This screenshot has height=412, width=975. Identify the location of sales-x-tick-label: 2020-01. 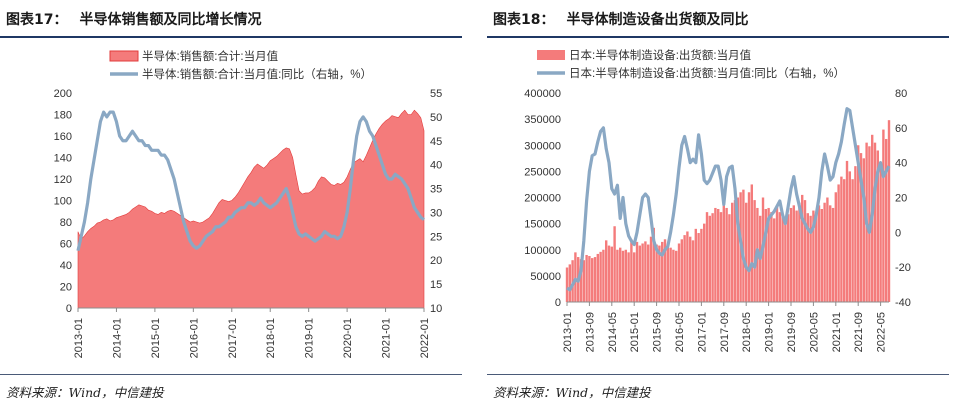
(348, 338).